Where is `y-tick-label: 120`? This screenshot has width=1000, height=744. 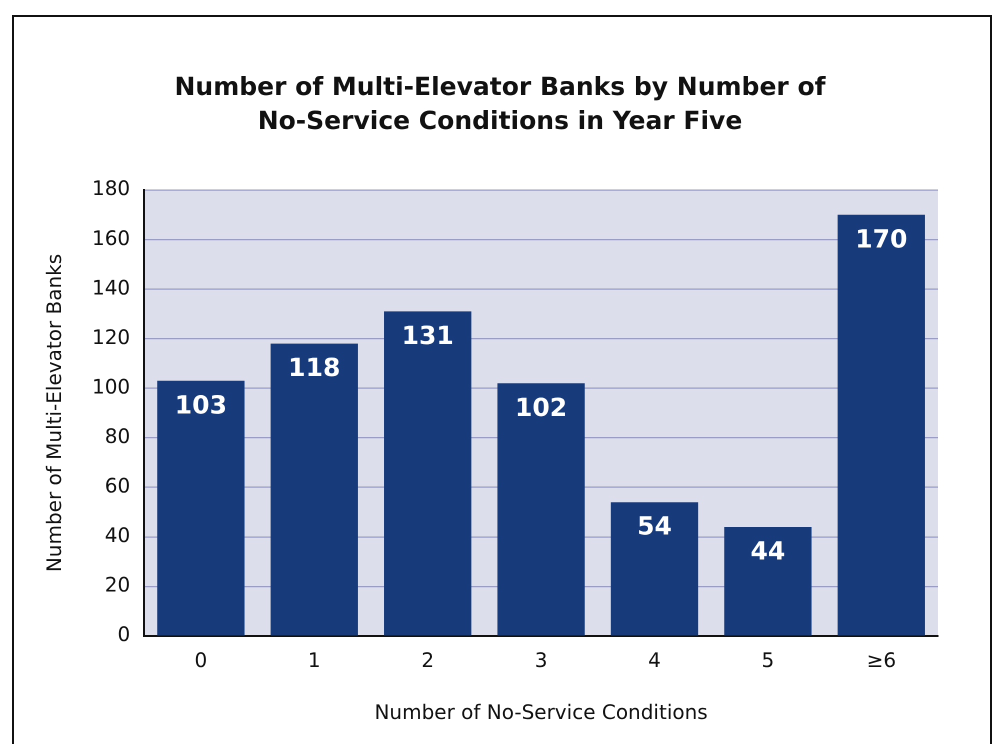 y-tick-label: 120 is located at coordinates (111, 336).